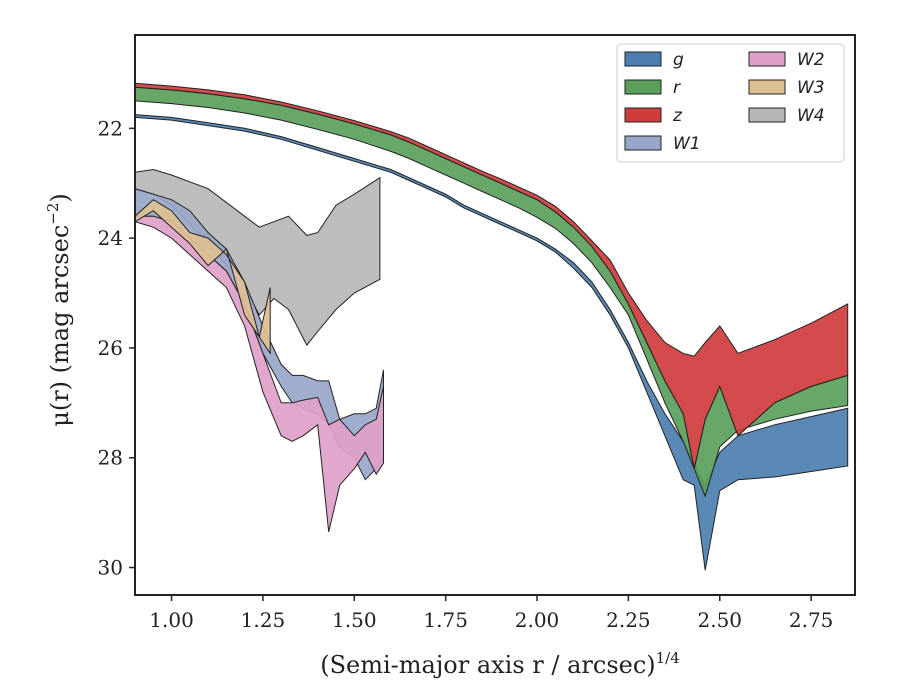 Image resolution: width=900 pixels, height=700 pixels. Describe the element at coordinates (110, 238) in the screenshot. I see `y-tick-label: 24` at that location.